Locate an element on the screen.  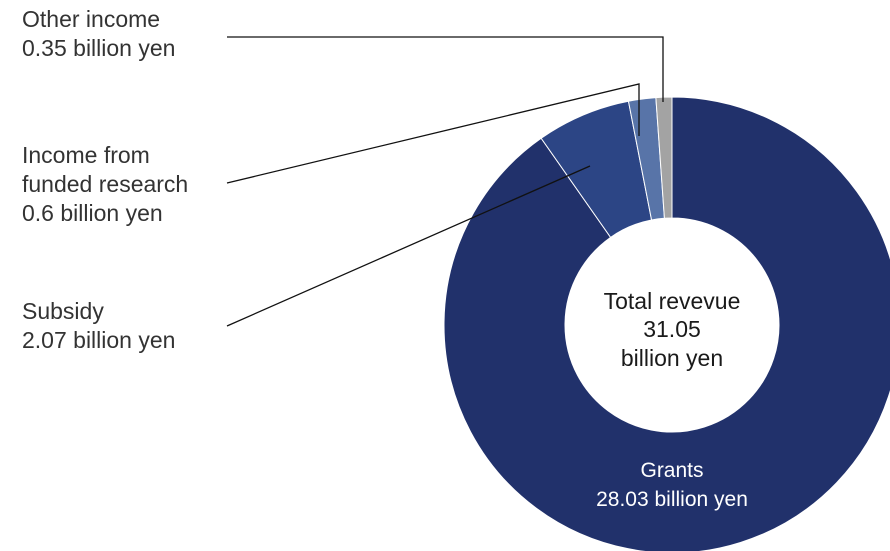
center-label-line-3: billion yen is located at coordinates (672, 358).